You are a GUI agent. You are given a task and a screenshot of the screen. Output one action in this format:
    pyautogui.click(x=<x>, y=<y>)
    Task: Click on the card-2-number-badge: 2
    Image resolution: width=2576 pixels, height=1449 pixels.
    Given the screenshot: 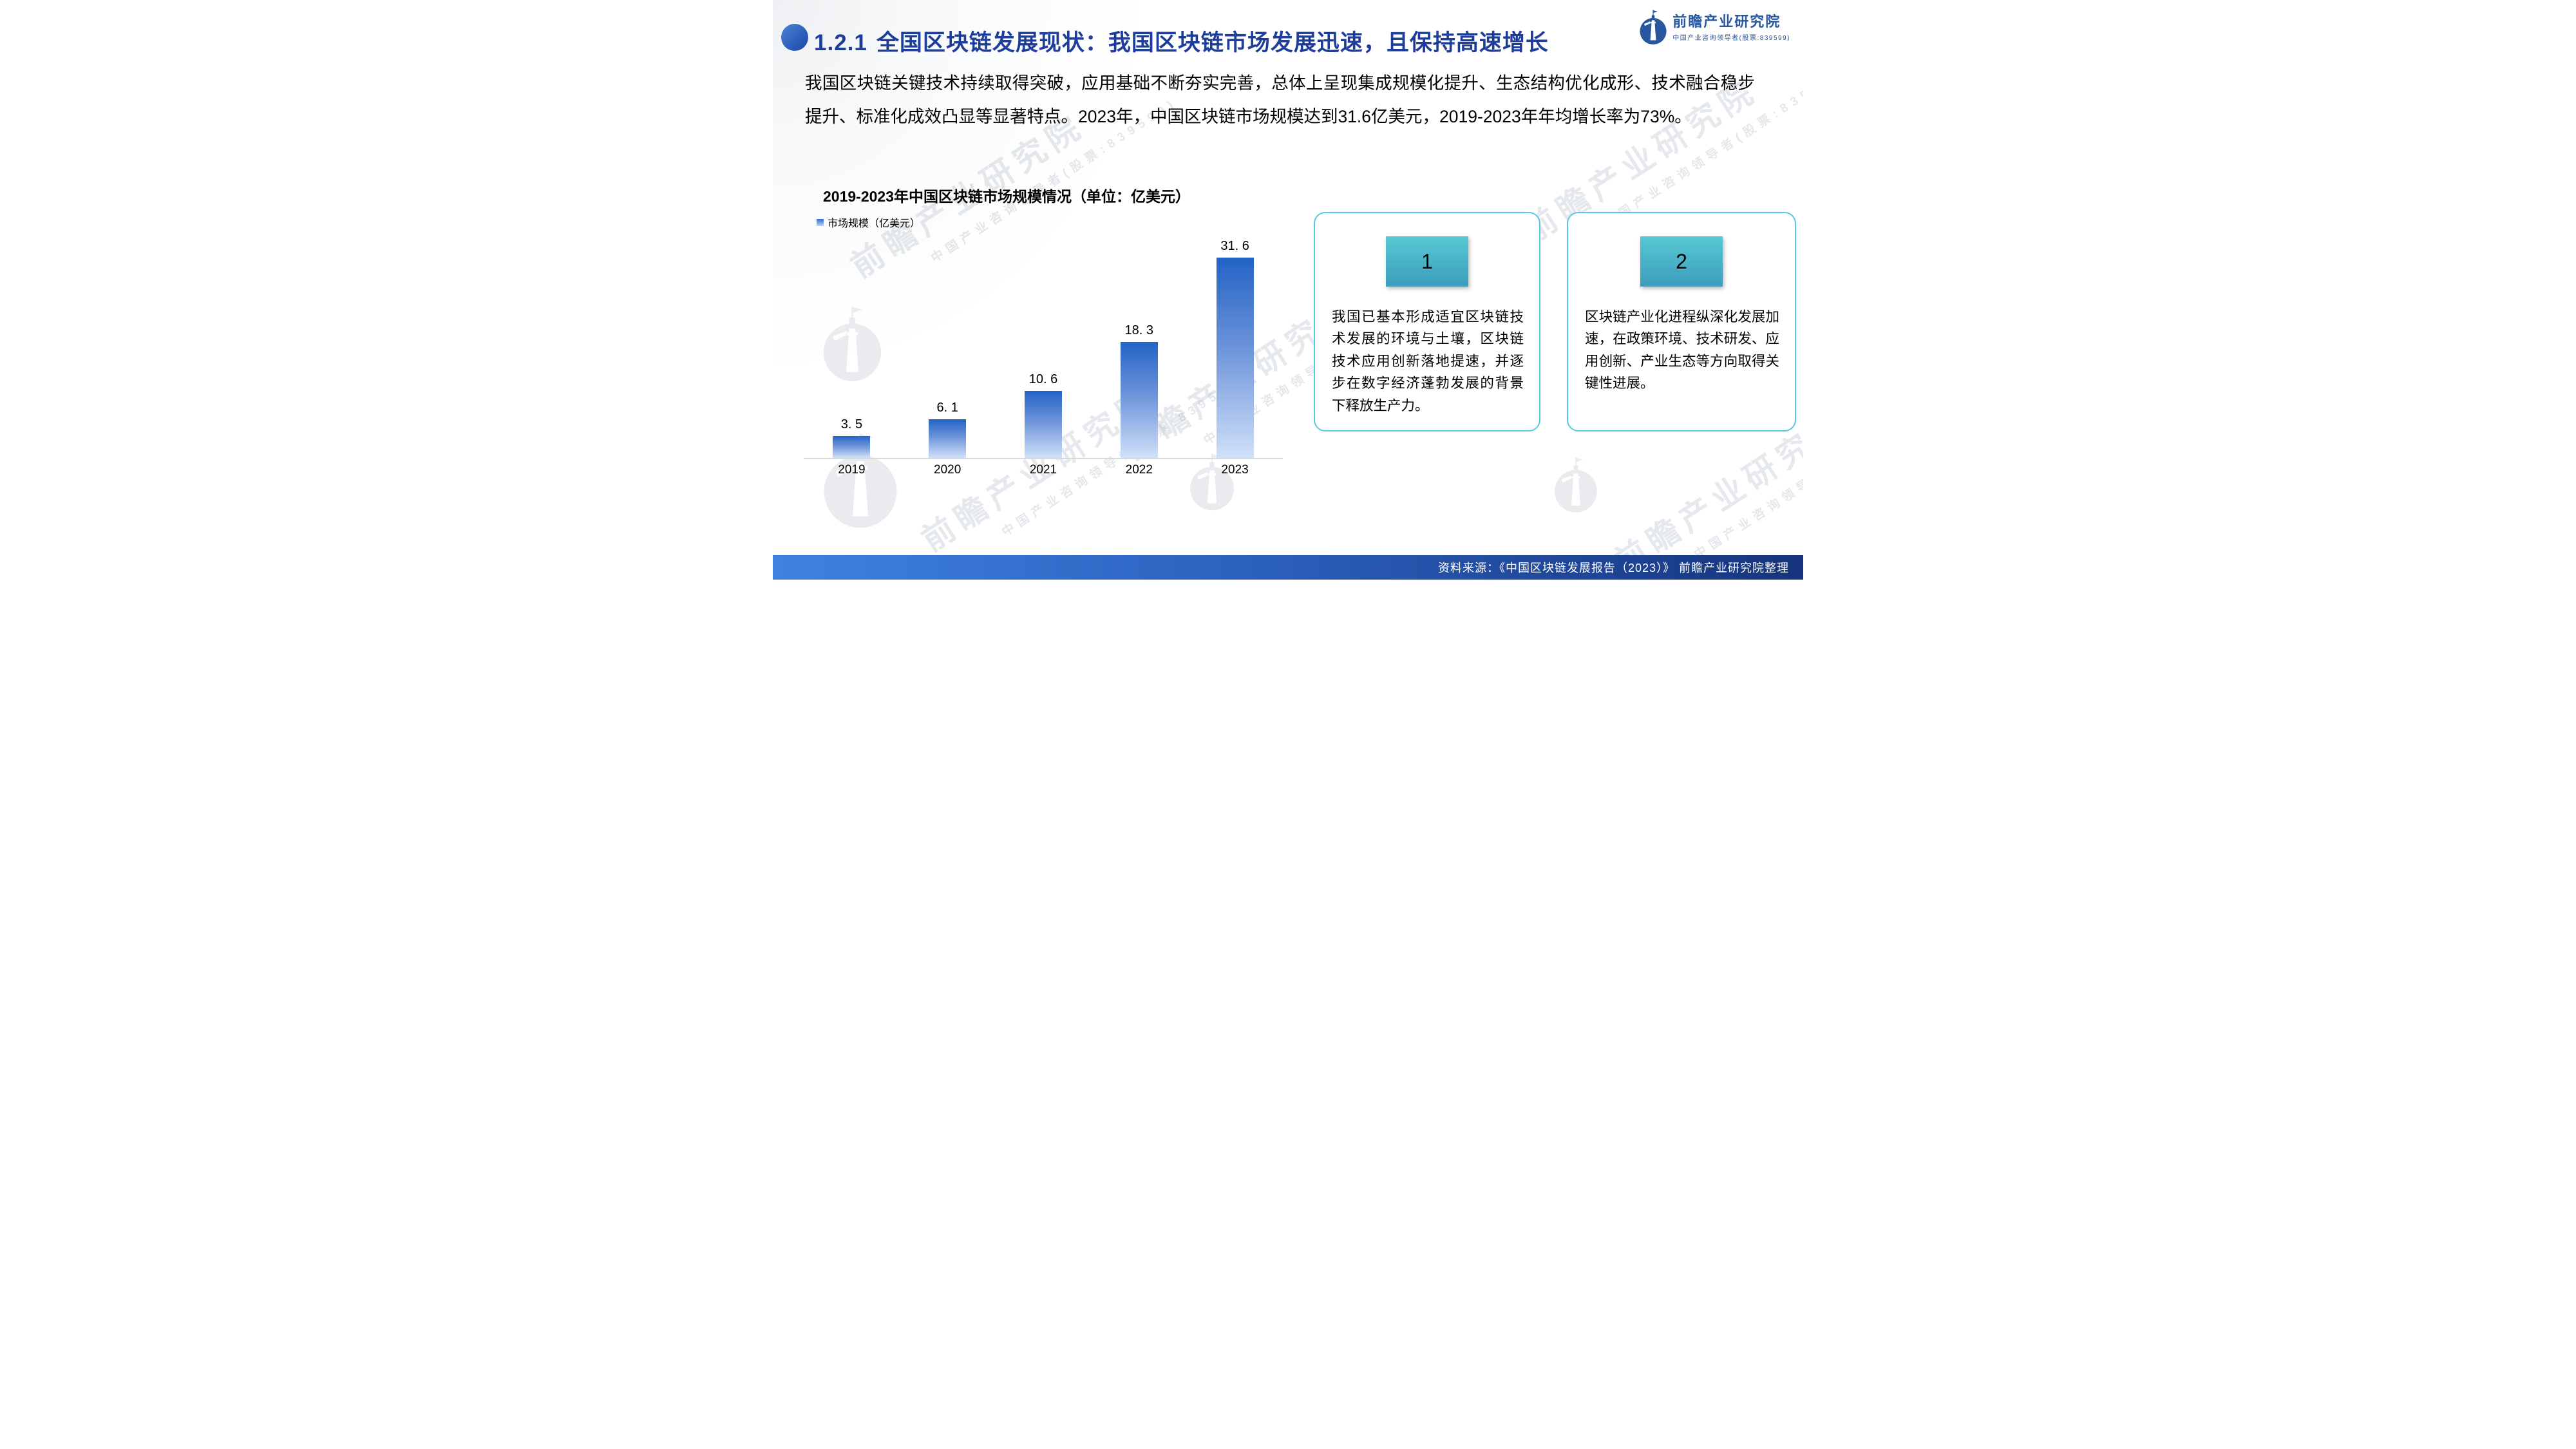 What is the action you would take?
    pyautogui.click(x=1682, y=261)
    